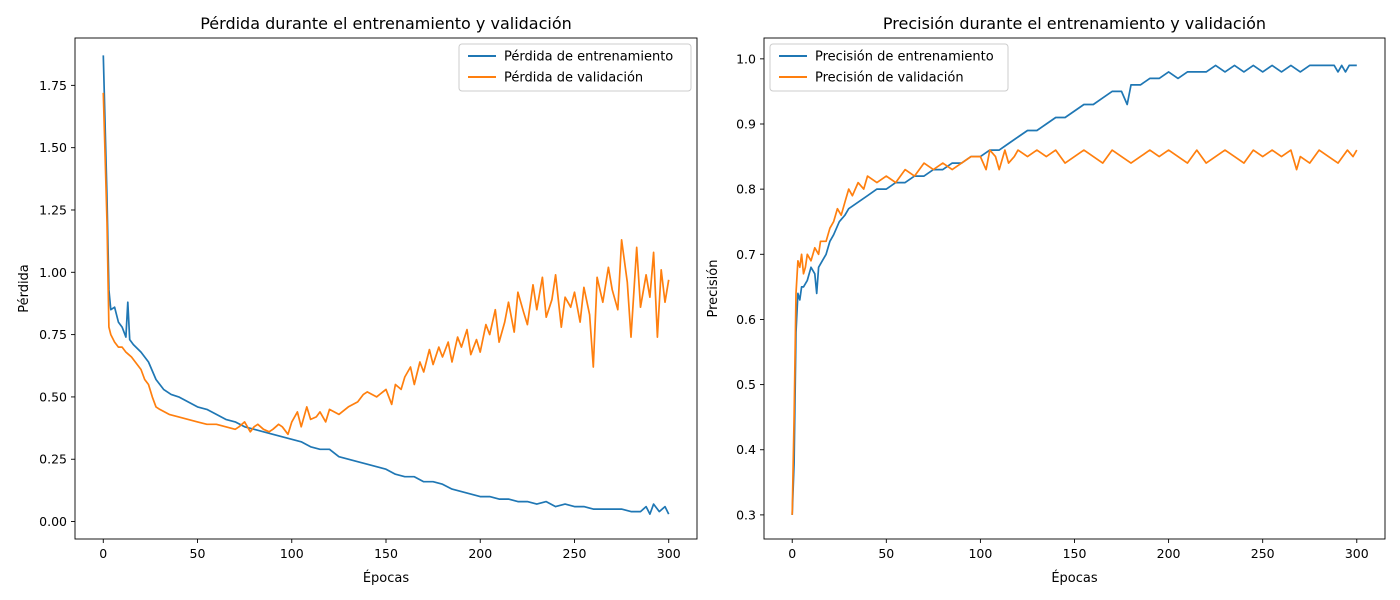 The height and width of the screenshot is (600, 1400). I want to click on y-tick-label: 0.3, so click(746, 514).